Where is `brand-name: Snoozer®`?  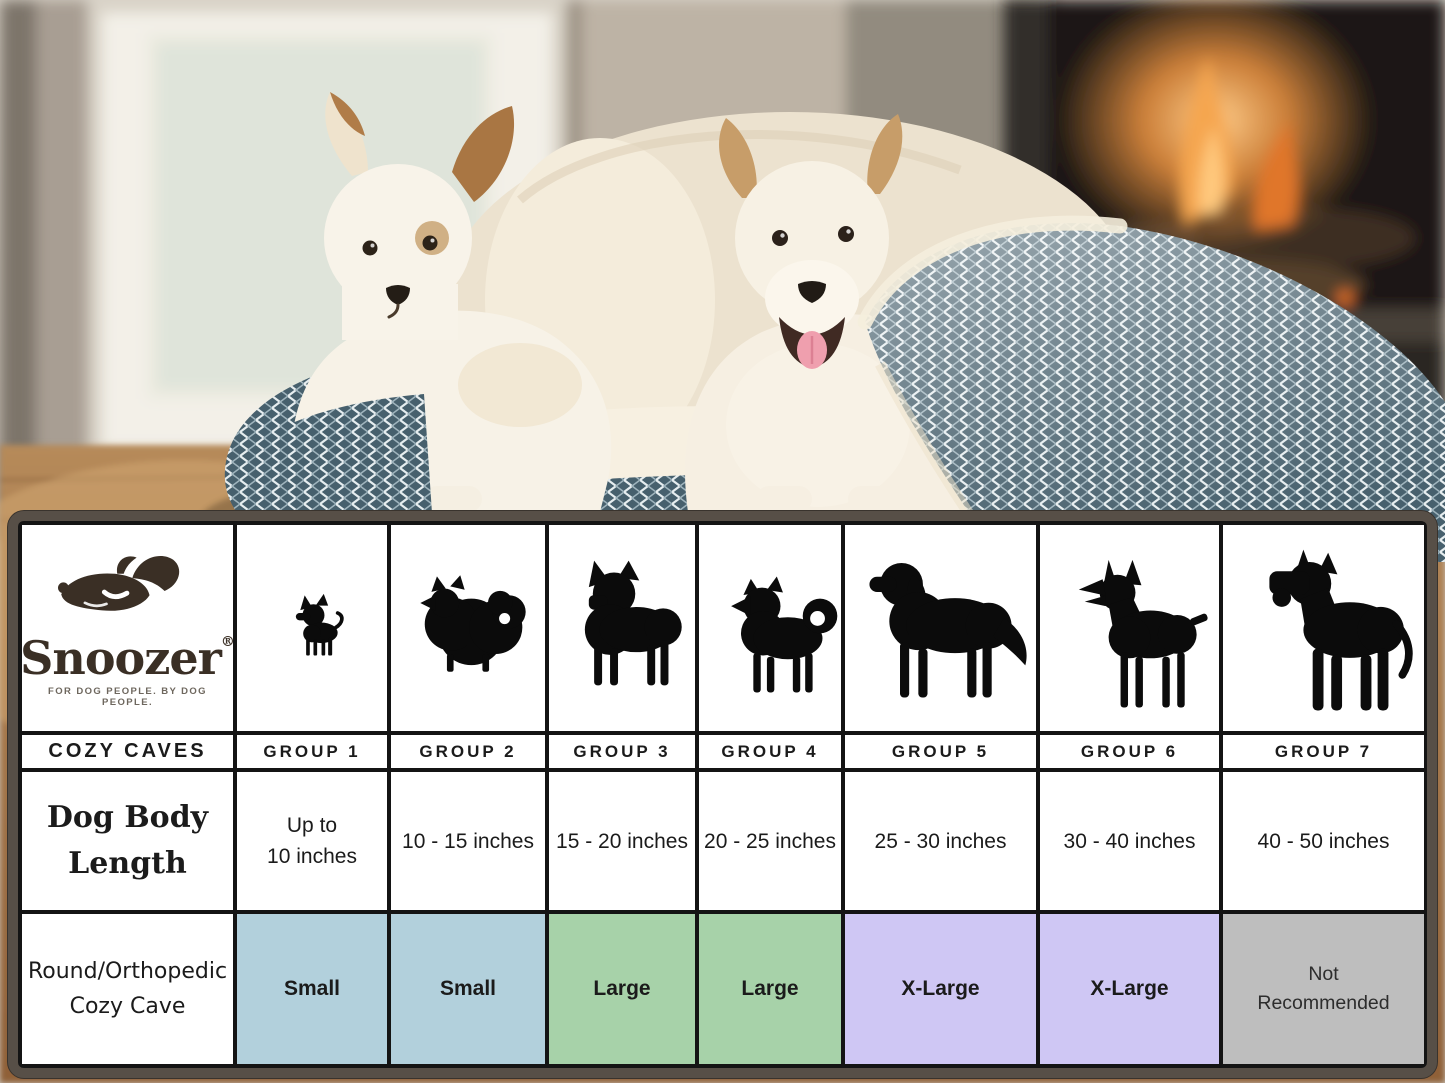 brand-name: Snoozer® is located at coordinates (127, 657).